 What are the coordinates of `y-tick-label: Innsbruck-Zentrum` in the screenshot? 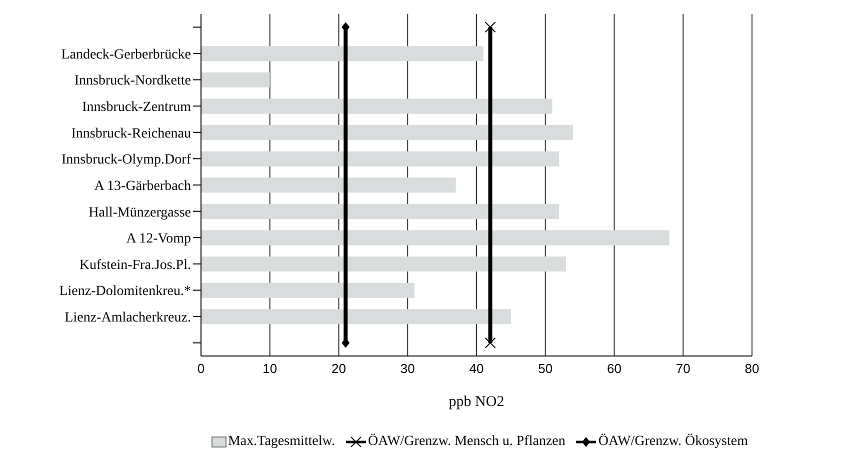 It's located at (137, 108).